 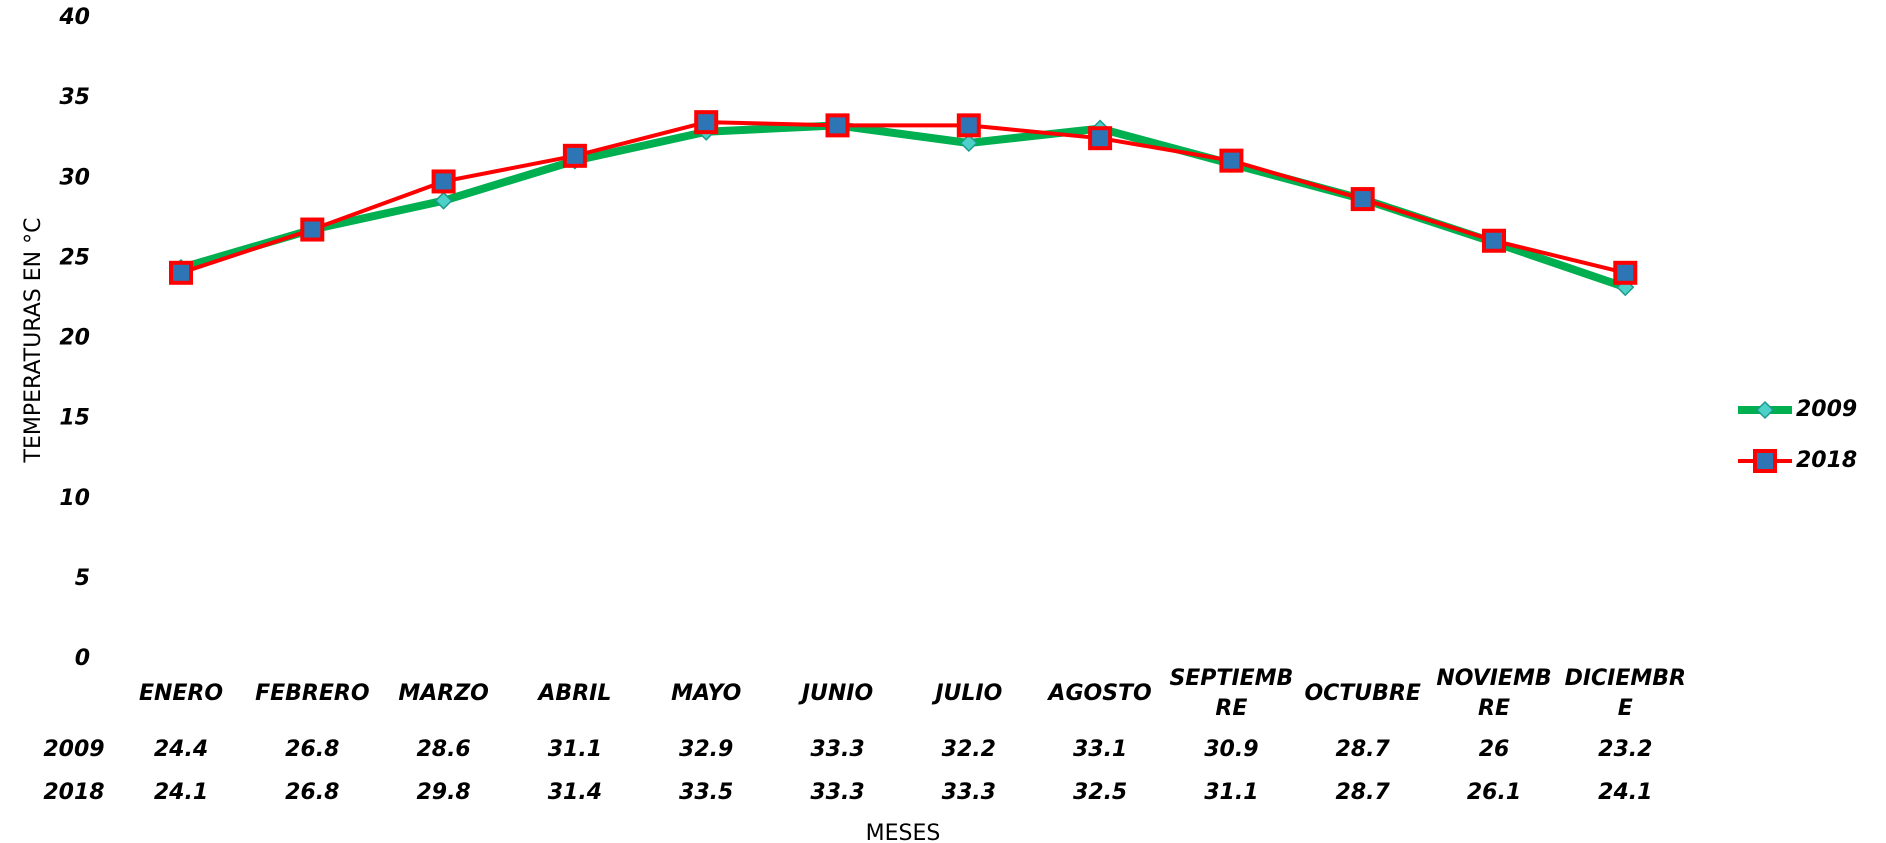 What do you see at coordinates (1494, 749) in the screenshot?
I see `table-cell: 26` at bounding box center [1494, 749].